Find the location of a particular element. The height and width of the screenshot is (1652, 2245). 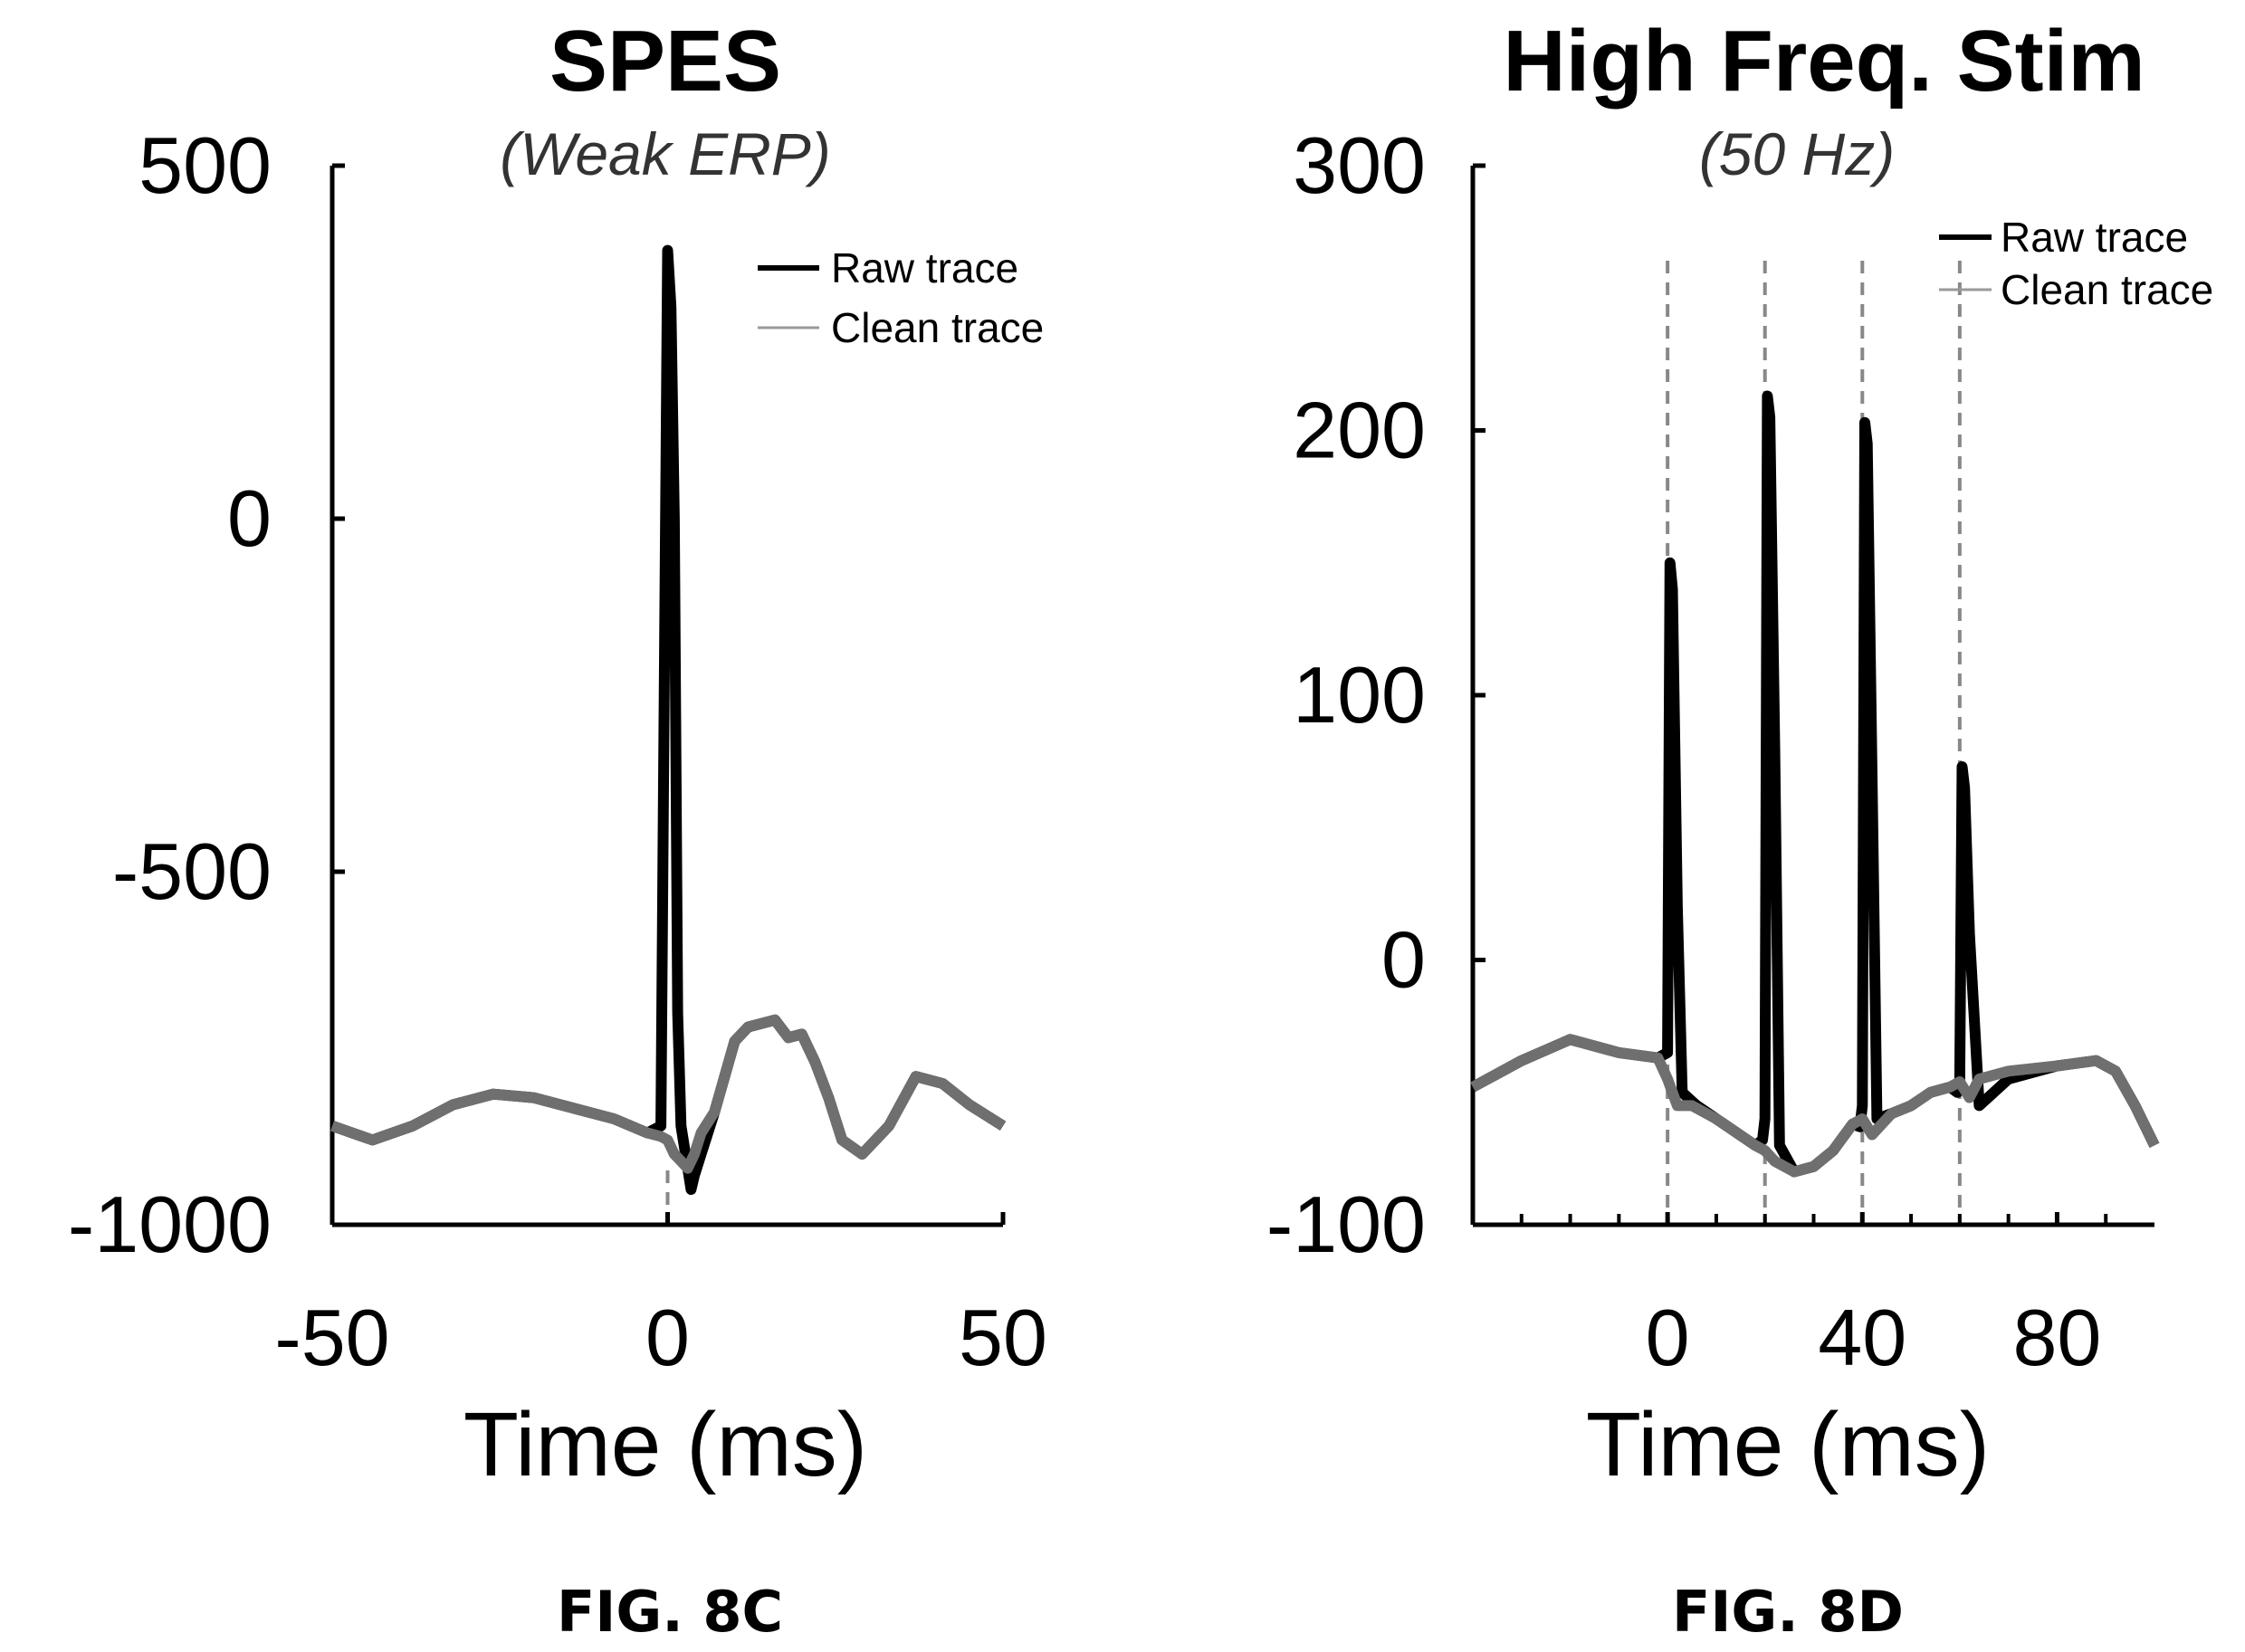

y-tick-label: 100 is located at coordinates (1359, 695).